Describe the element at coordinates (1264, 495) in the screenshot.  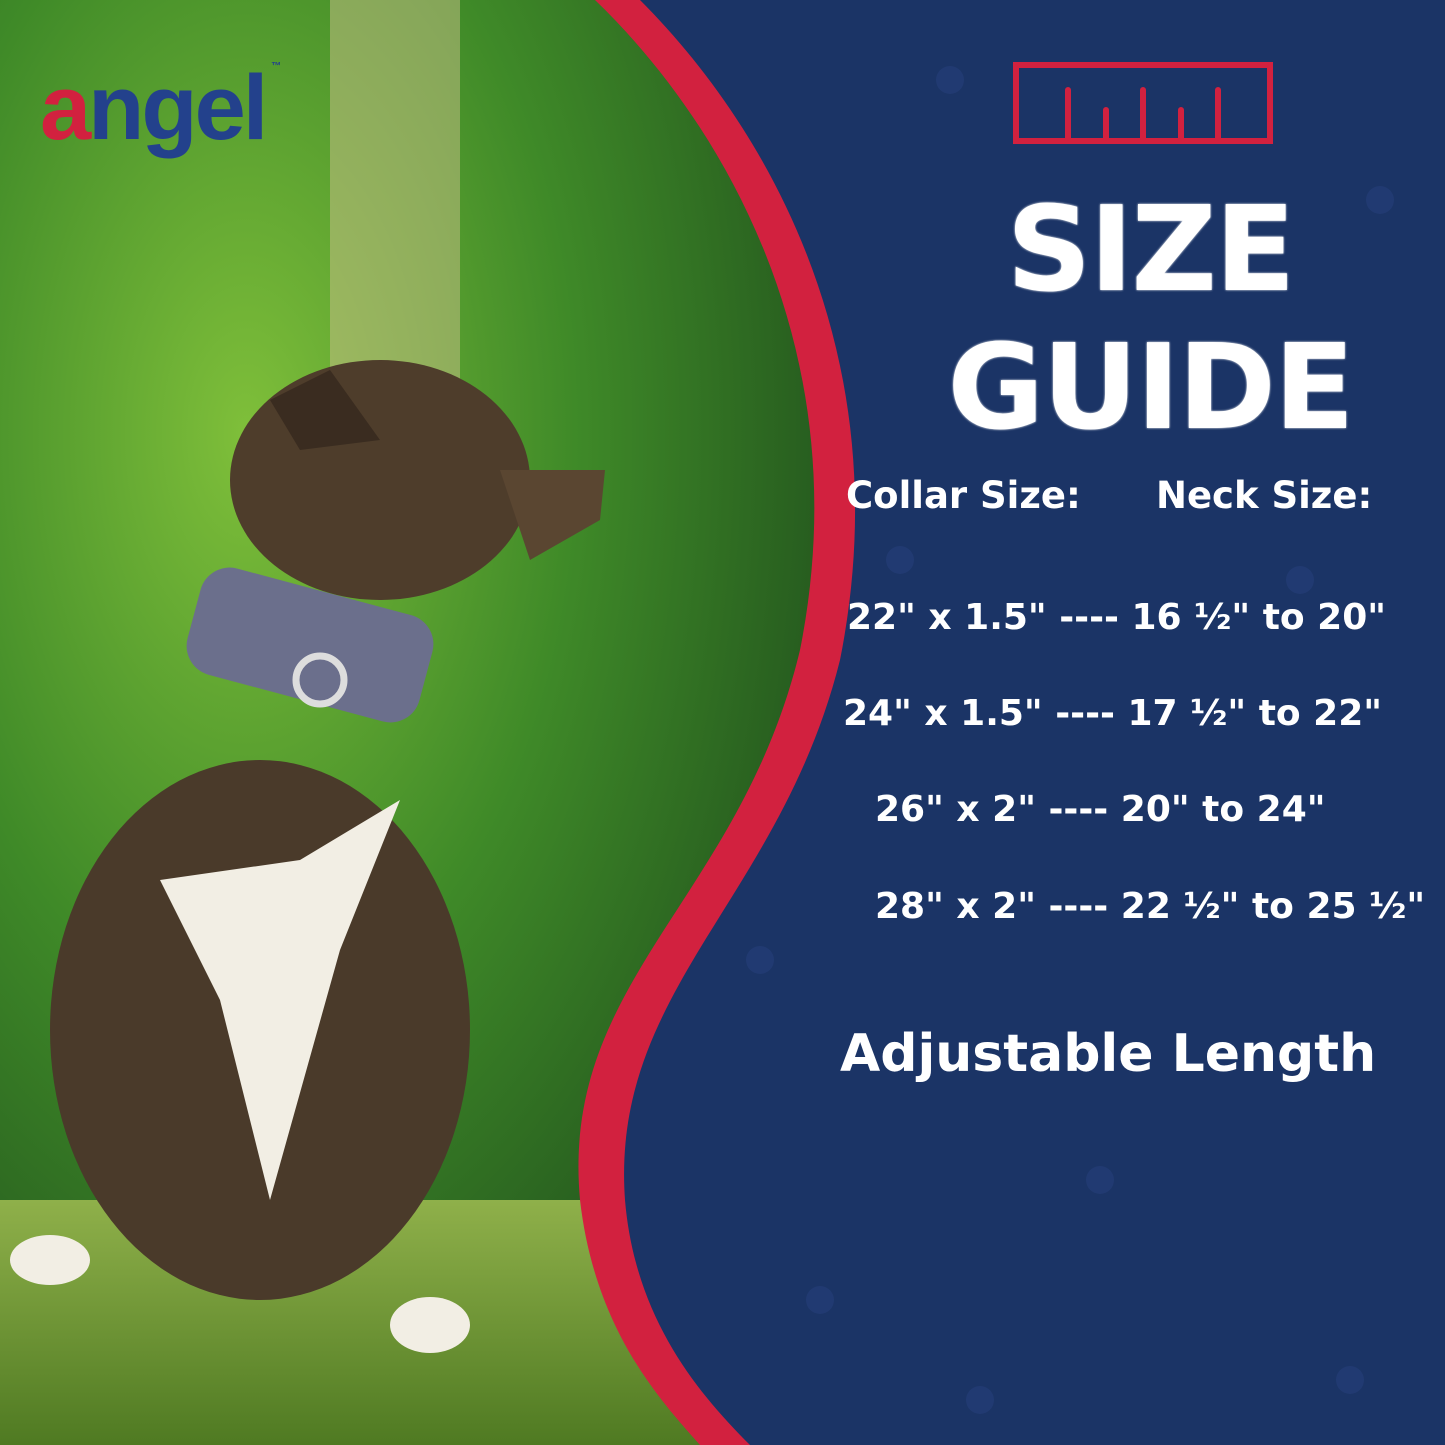
I see `neck-size-header: Neck Size:` at that location.